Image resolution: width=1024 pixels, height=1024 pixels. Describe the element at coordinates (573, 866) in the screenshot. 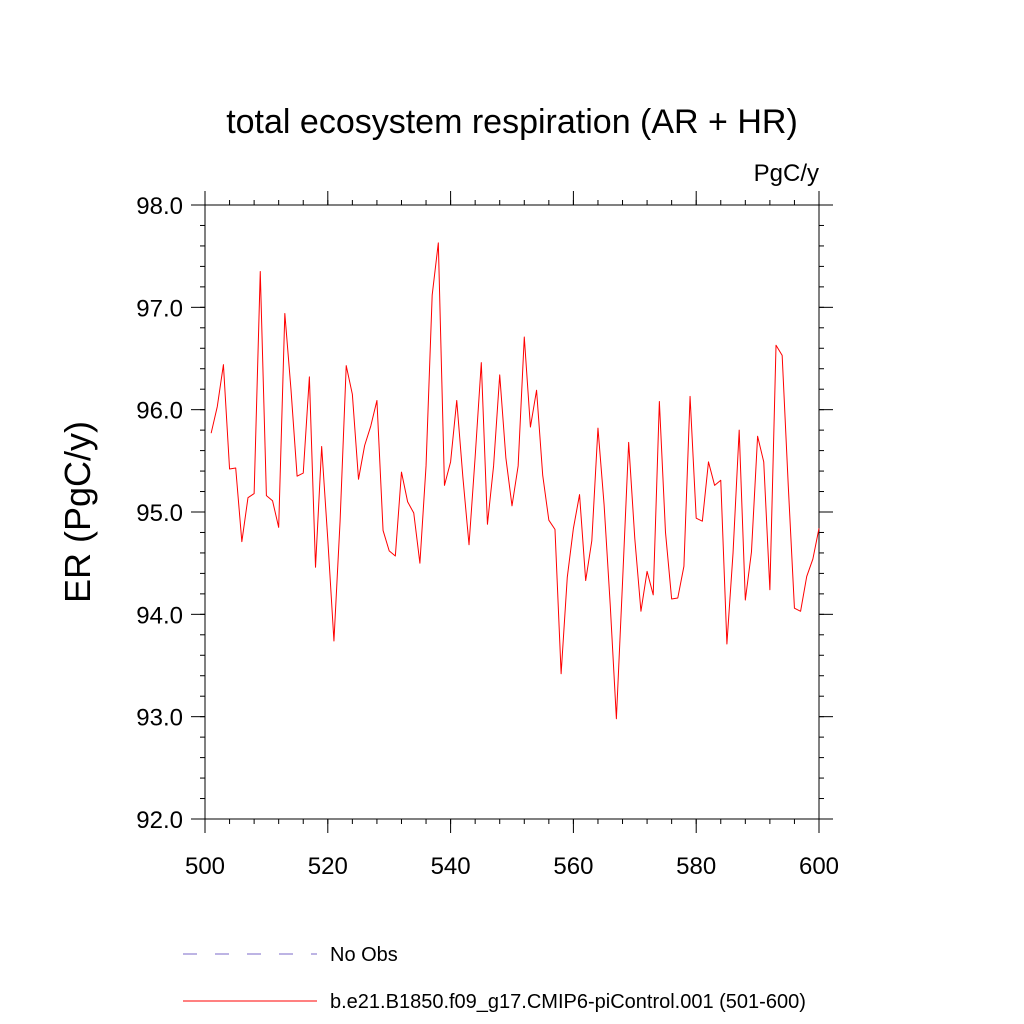

I see `x-tick-label: 560` at that location.